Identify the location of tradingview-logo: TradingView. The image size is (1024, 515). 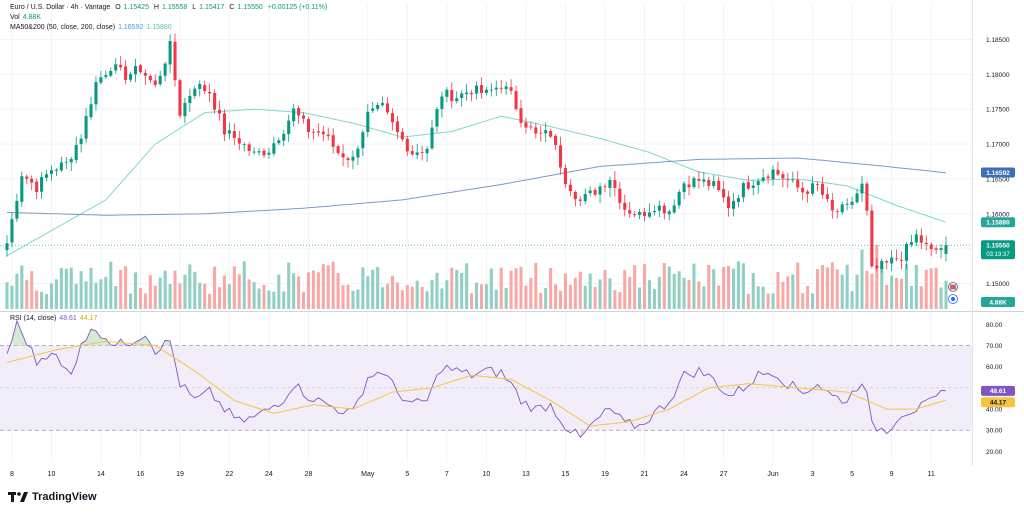
(52, 497).